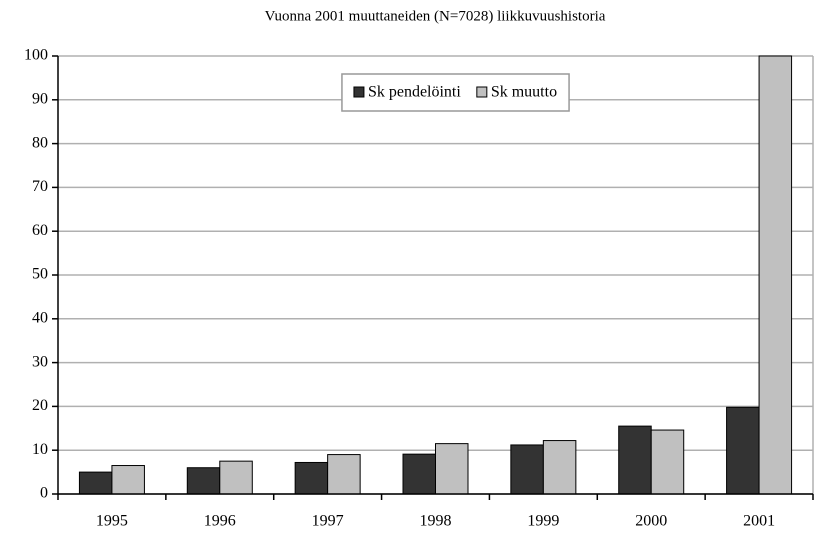  Describe the element at coordinates (40, 186) in the screenshot. I see `y-tick-label: 70` at that location.